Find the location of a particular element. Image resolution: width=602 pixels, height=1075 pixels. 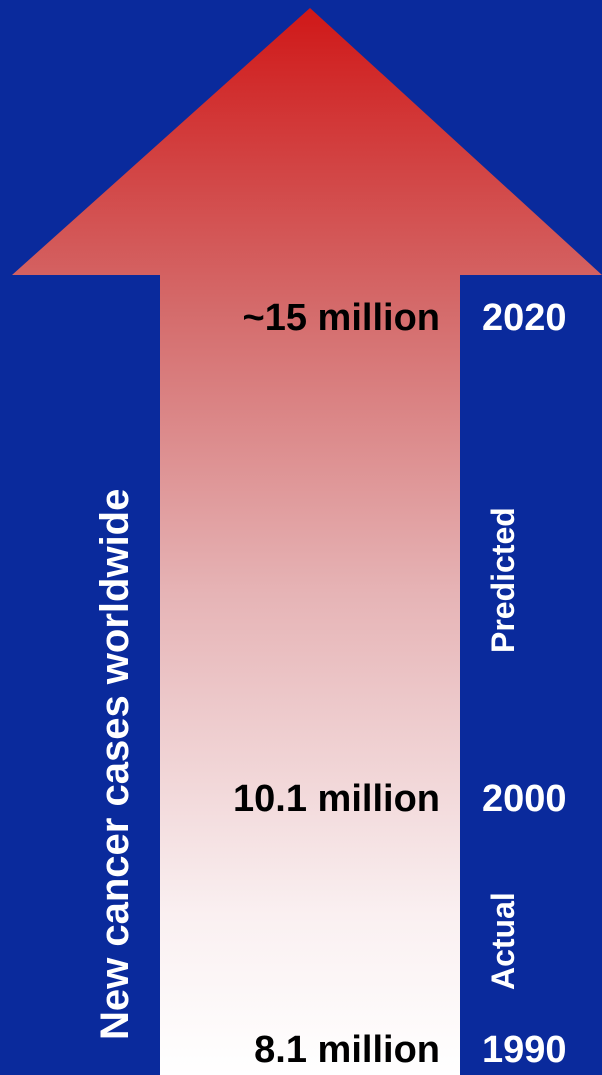

value-label-2000: 10.1 million is located at coordinates (336, 799).